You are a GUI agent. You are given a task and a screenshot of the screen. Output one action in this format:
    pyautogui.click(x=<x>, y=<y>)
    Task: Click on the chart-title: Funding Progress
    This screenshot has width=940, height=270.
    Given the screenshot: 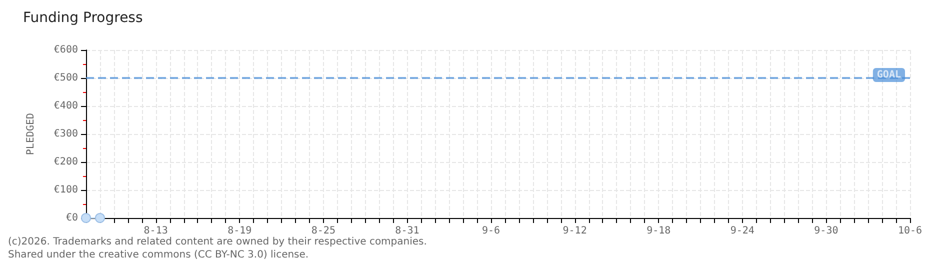 What is the action you would take?
    pyautogui.click(x=83, y=18)
    